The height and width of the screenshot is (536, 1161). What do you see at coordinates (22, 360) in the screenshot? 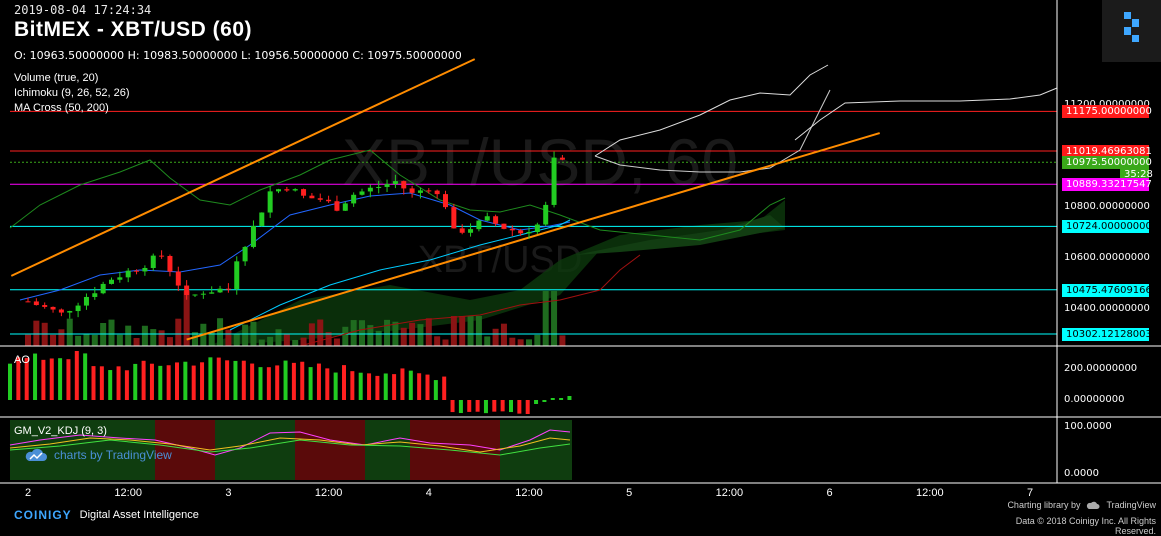
I see `ao-pane-label: AO` at bounding box center [22, 360].